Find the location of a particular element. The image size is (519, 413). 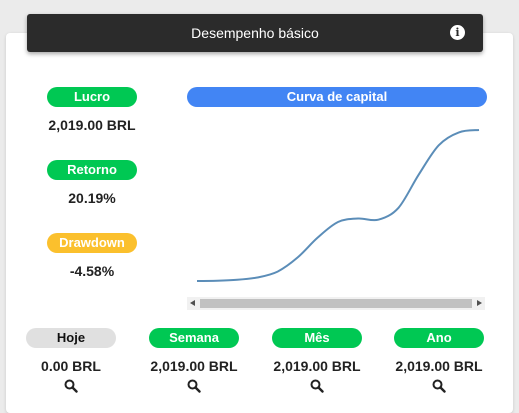

scrollbar-thumb is located at coordinates (336, 303).